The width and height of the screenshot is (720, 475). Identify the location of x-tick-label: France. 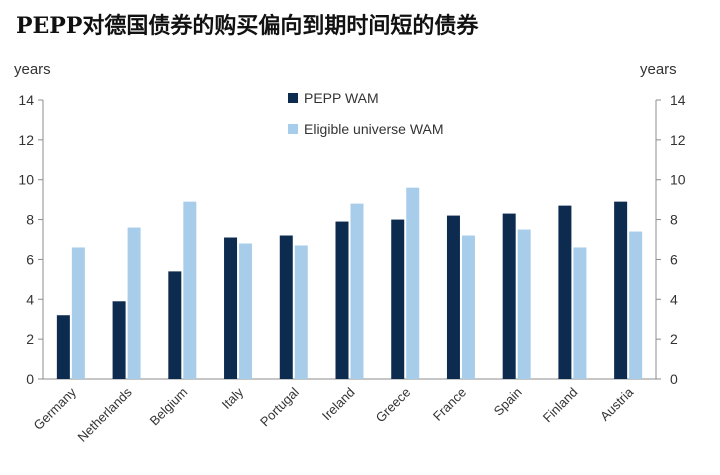
(449, 404).